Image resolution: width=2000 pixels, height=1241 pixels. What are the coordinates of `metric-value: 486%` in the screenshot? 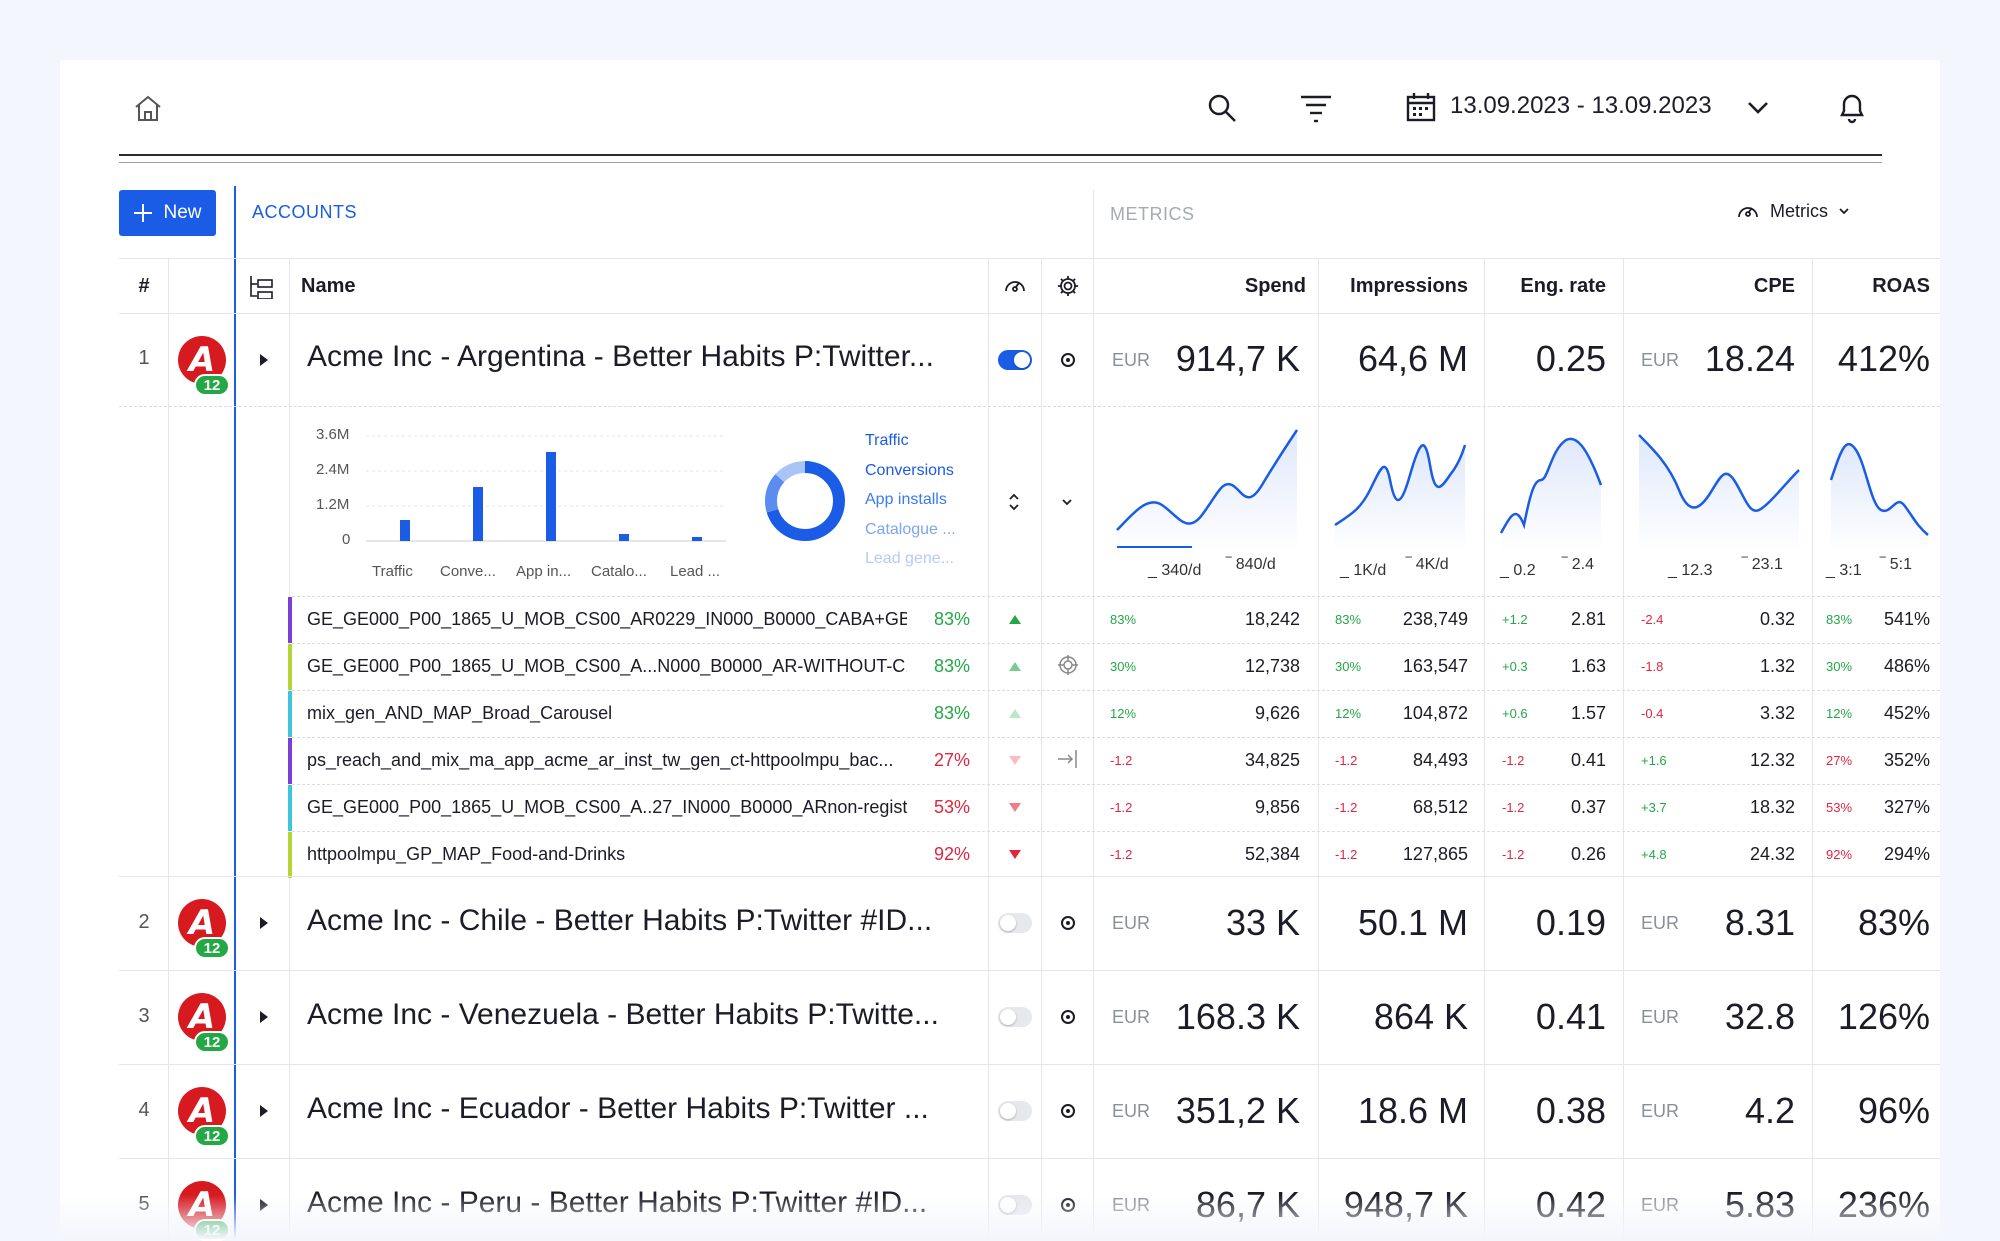 It's located at (1906, 666).